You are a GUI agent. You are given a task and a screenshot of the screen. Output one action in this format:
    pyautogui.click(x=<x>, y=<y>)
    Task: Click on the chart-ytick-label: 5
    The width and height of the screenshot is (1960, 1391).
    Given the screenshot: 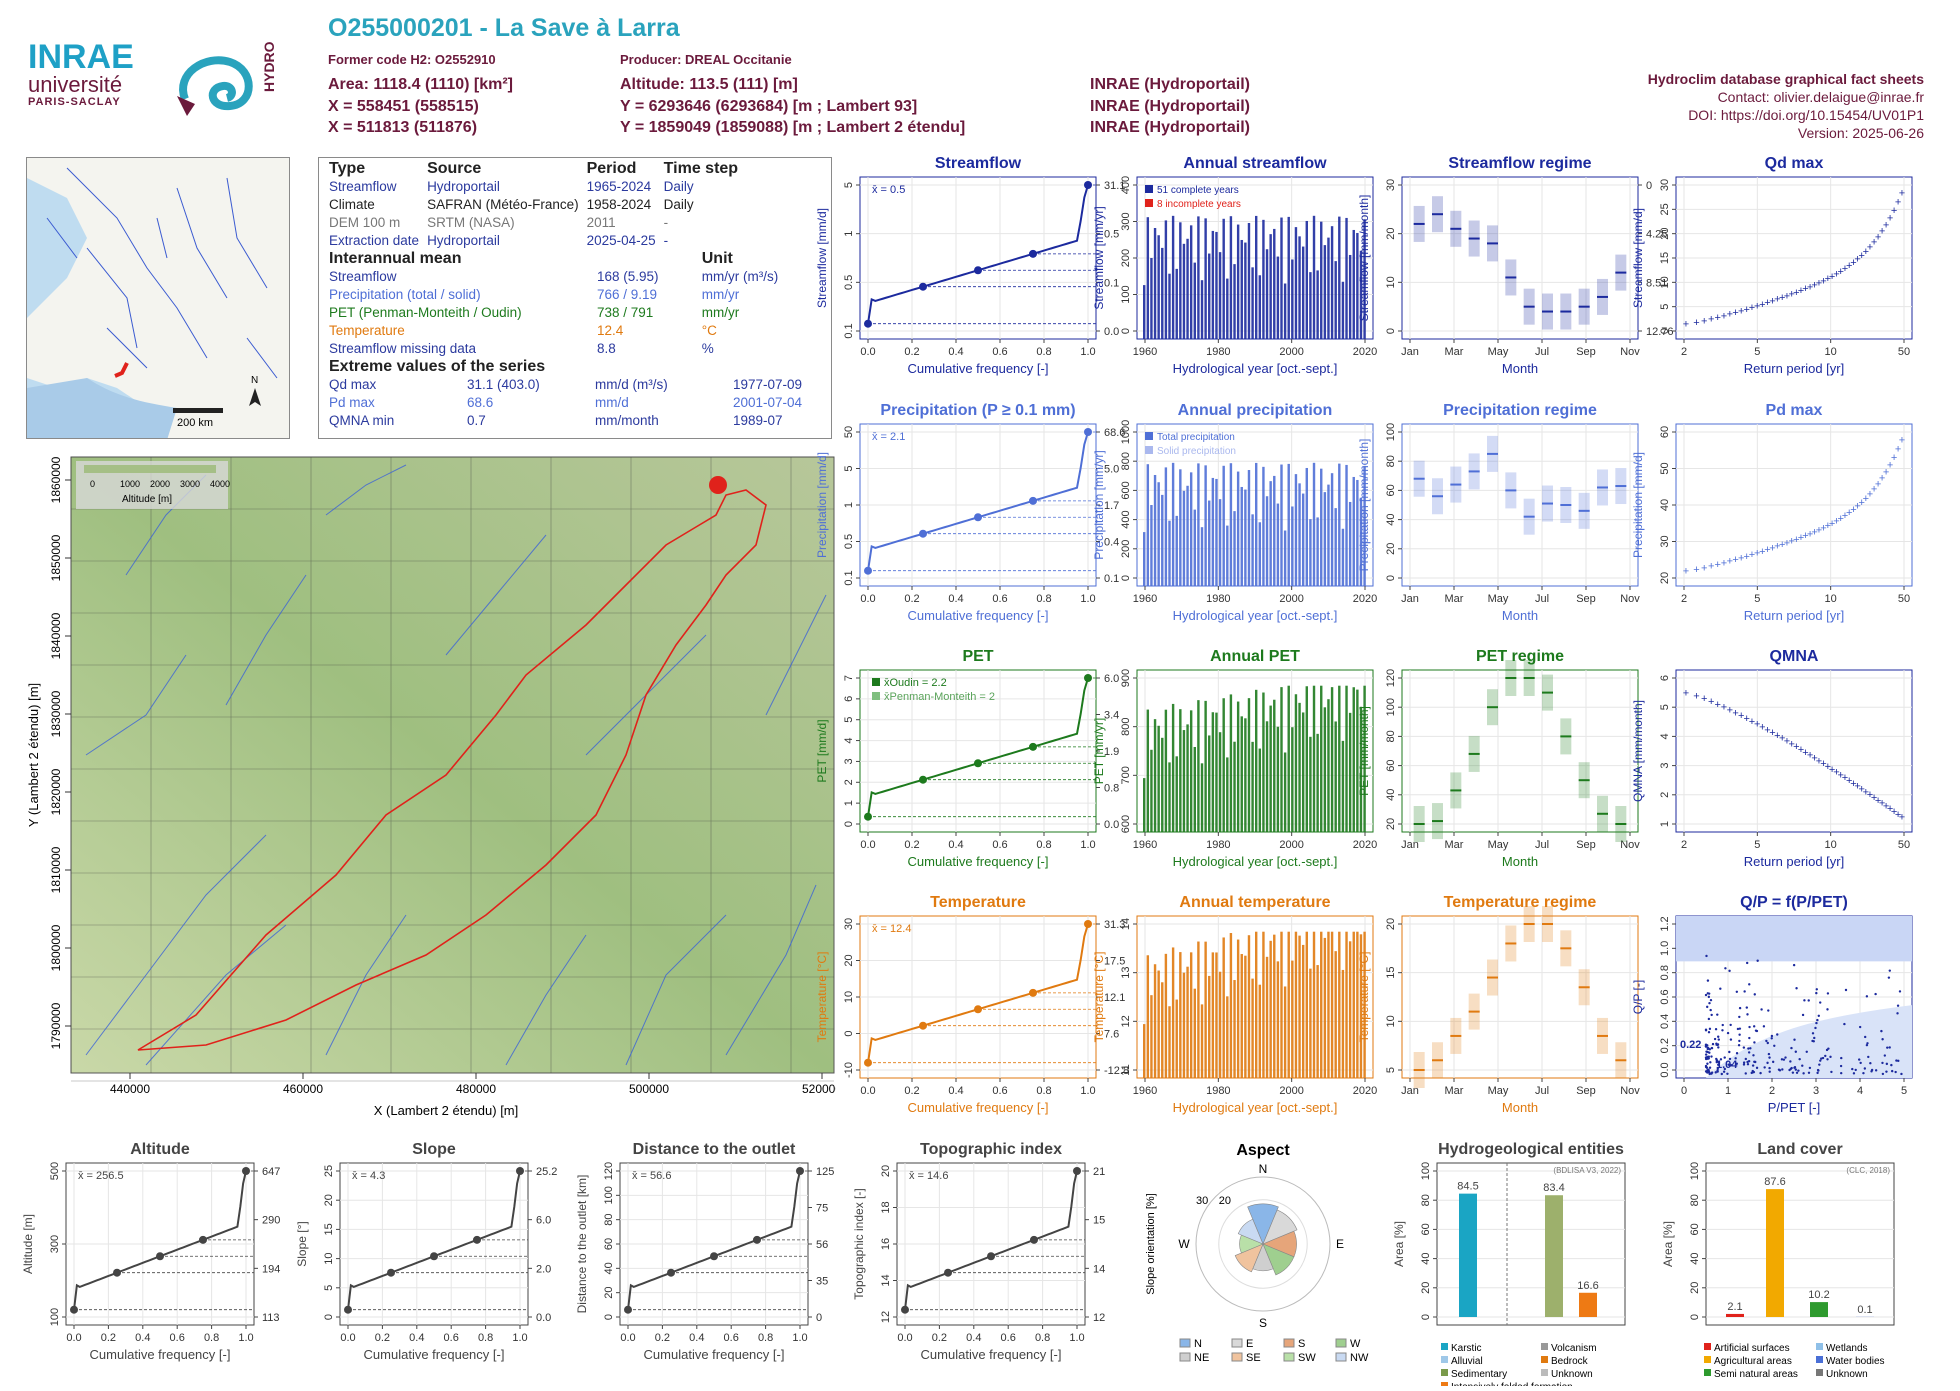 What is the action you would take?
    pyautogui.click(x=1391, y=1070)
    